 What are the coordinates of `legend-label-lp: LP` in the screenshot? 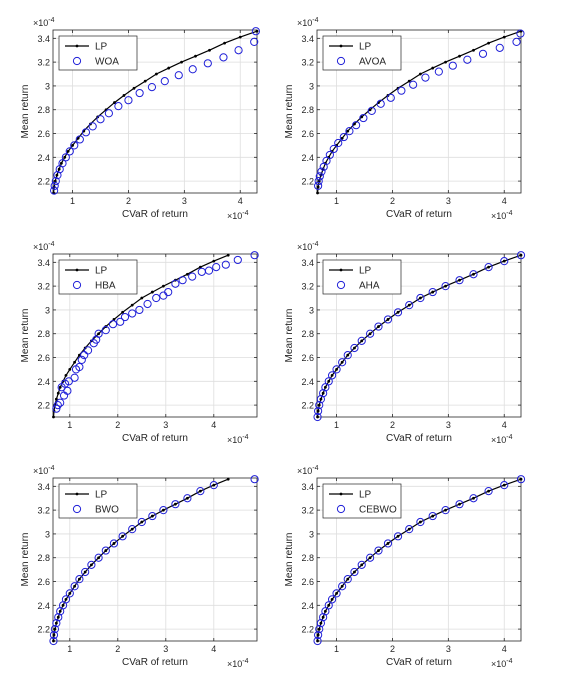 It's located at (101, 271).